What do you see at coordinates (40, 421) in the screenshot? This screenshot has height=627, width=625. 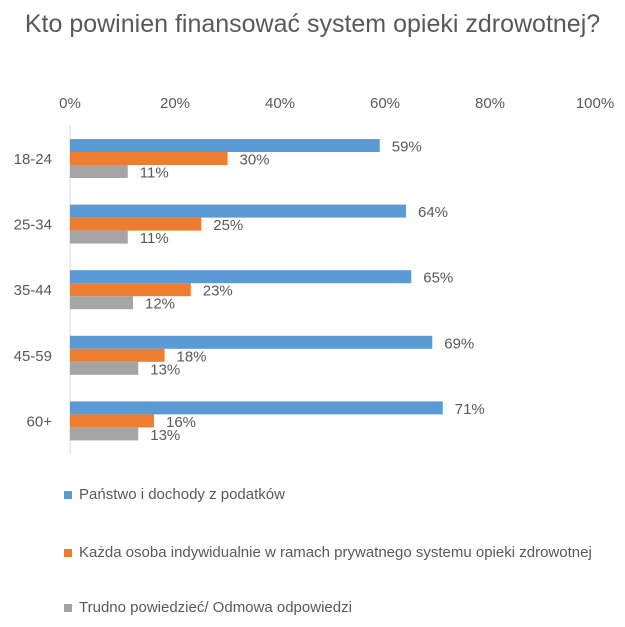 I see `category-label: 60+` at bounding box center [40, 421].